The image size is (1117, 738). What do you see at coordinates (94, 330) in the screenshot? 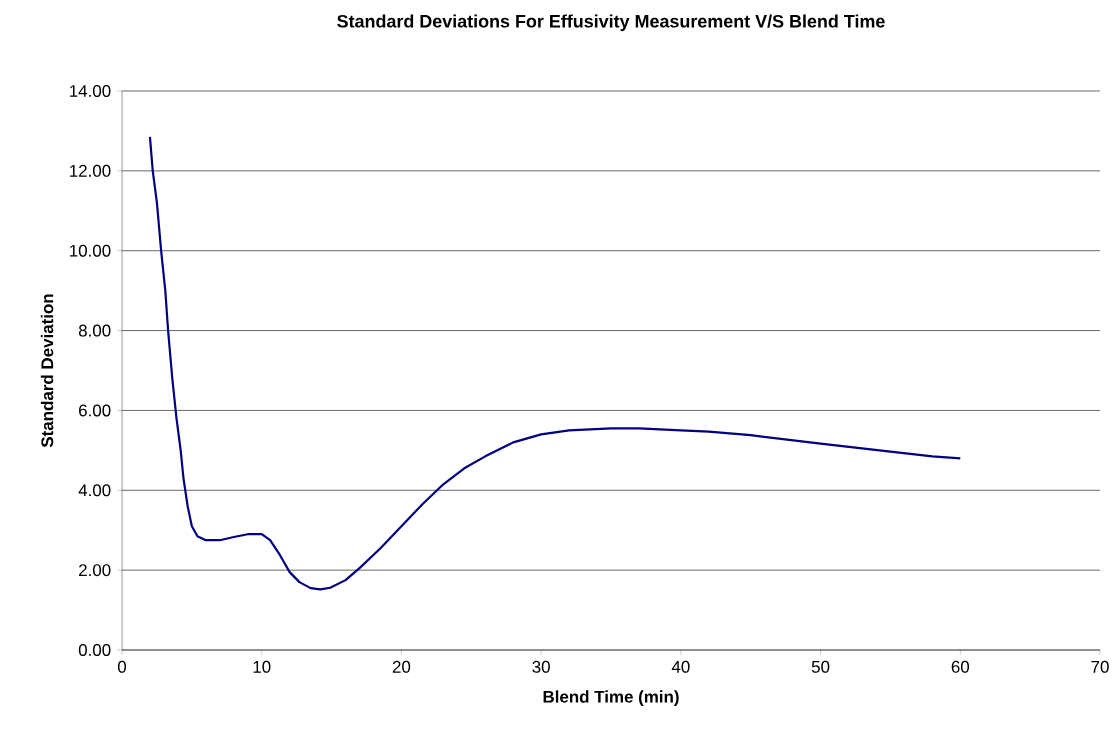
I see `y-tick-label: 8.00` at bounding box center [94, 330].